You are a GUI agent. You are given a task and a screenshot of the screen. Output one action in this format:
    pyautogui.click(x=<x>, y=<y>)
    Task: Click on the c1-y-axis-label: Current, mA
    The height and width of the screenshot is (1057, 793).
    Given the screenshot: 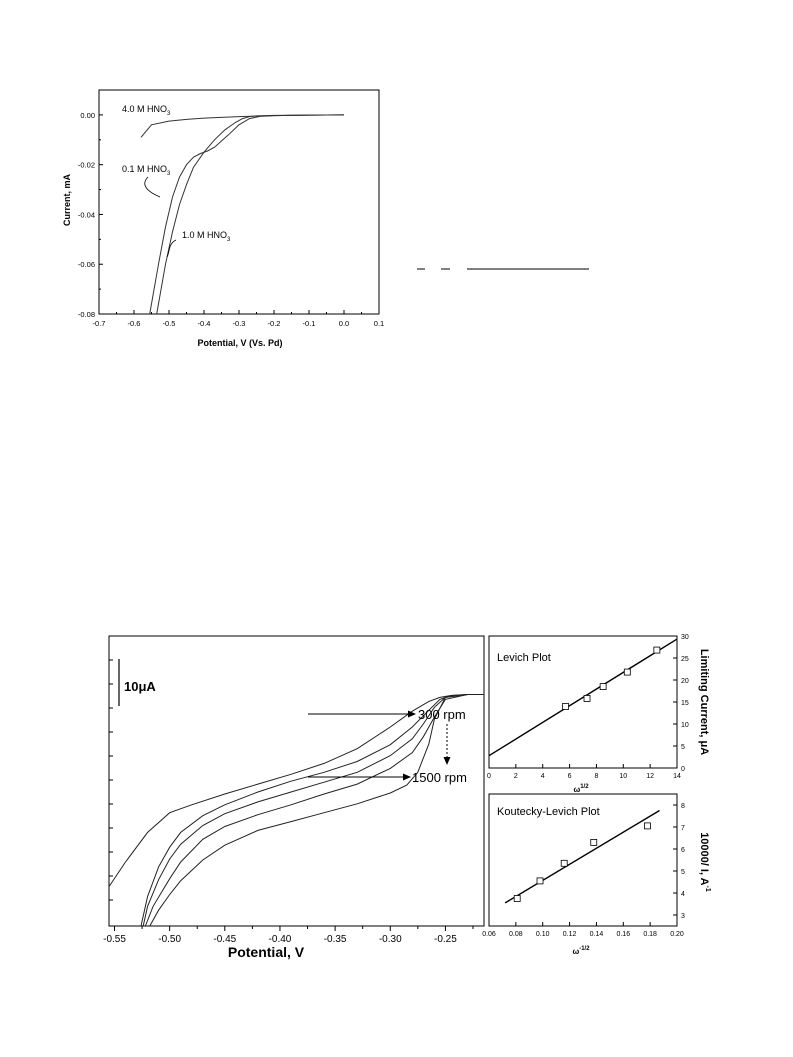 What is the action you would take?
    pyautogui.click(x=67, y=200)
    